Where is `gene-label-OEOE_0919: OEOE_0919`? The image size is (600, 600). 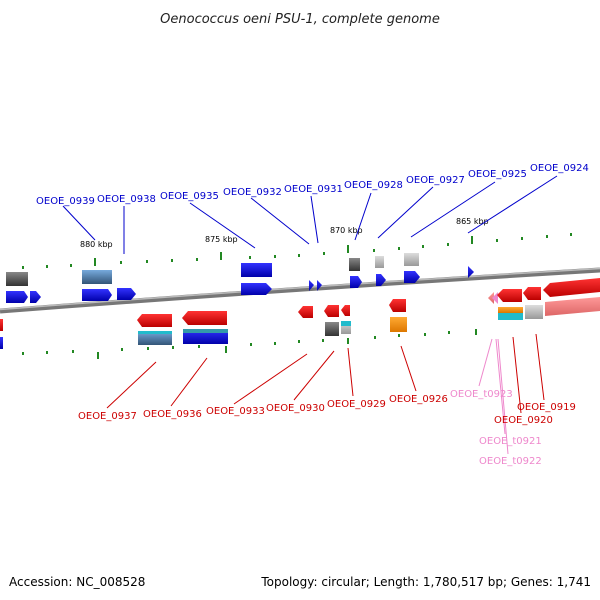
gene-label-OEOE_0919: OEOE_0919 is located at coordinates (546, 407).